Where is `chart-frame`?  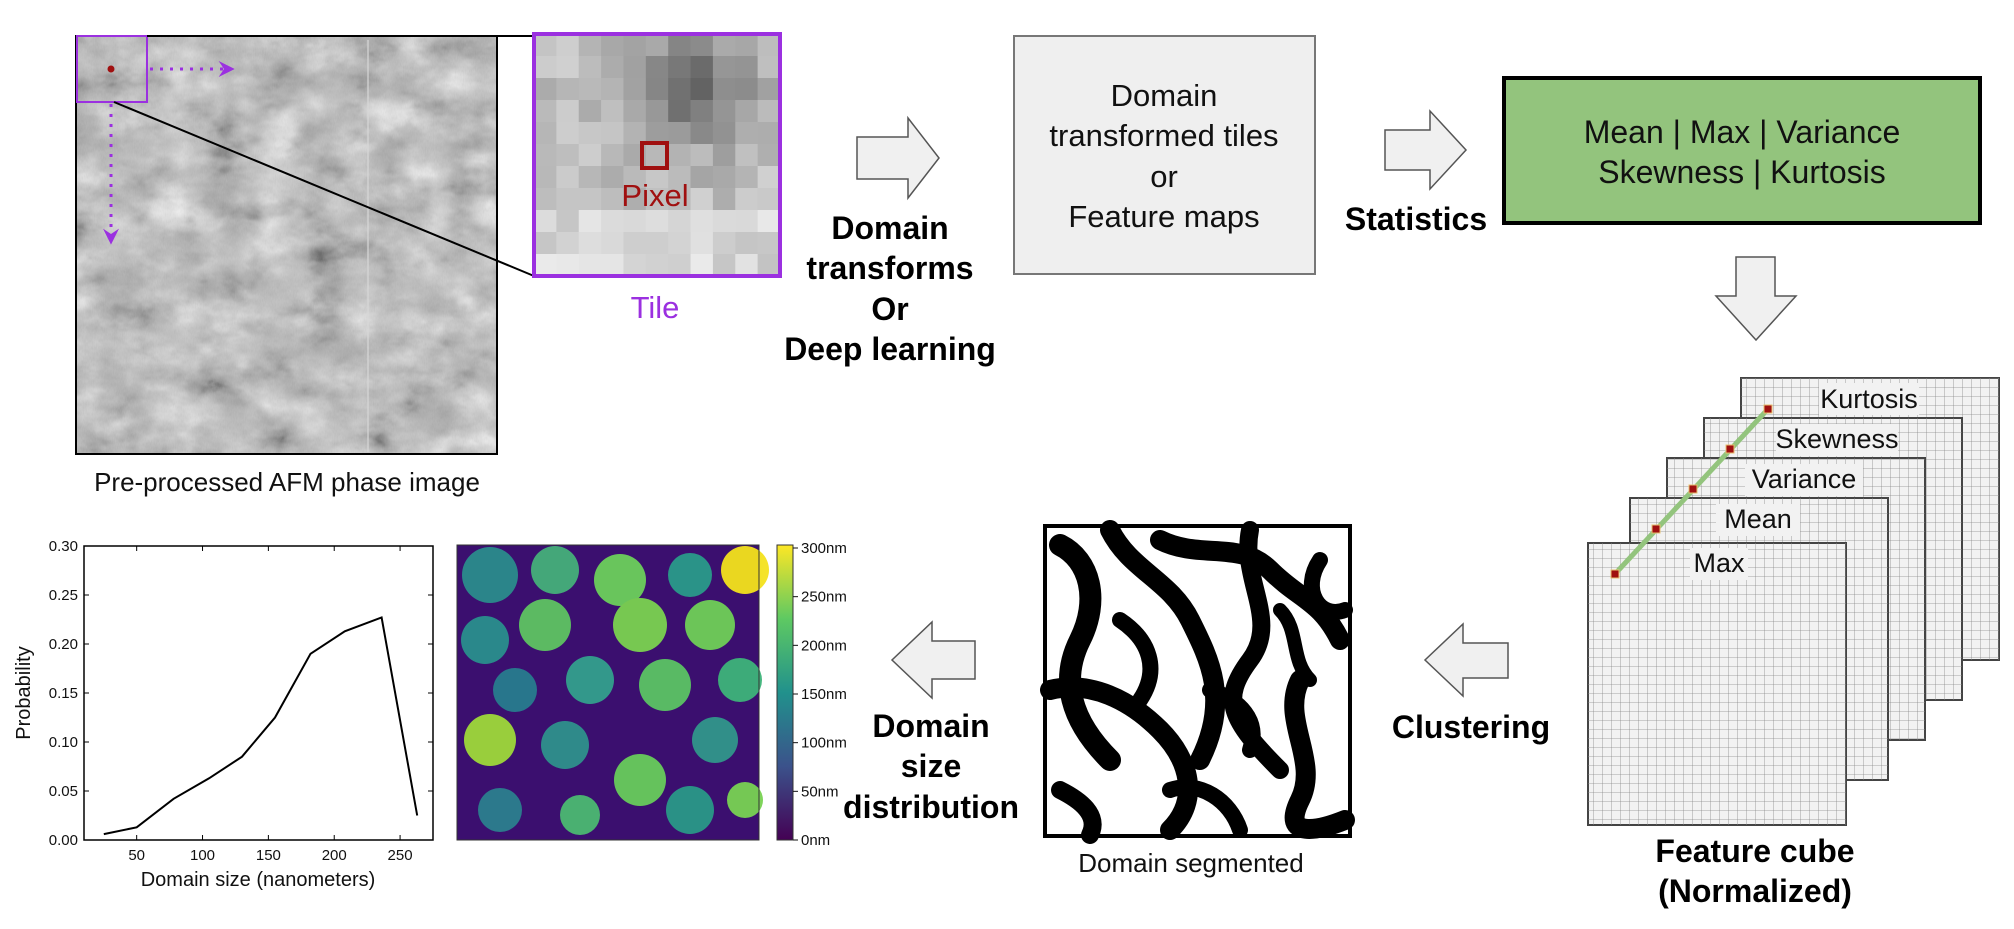 chart-frame is located at coordinates (258, 693).